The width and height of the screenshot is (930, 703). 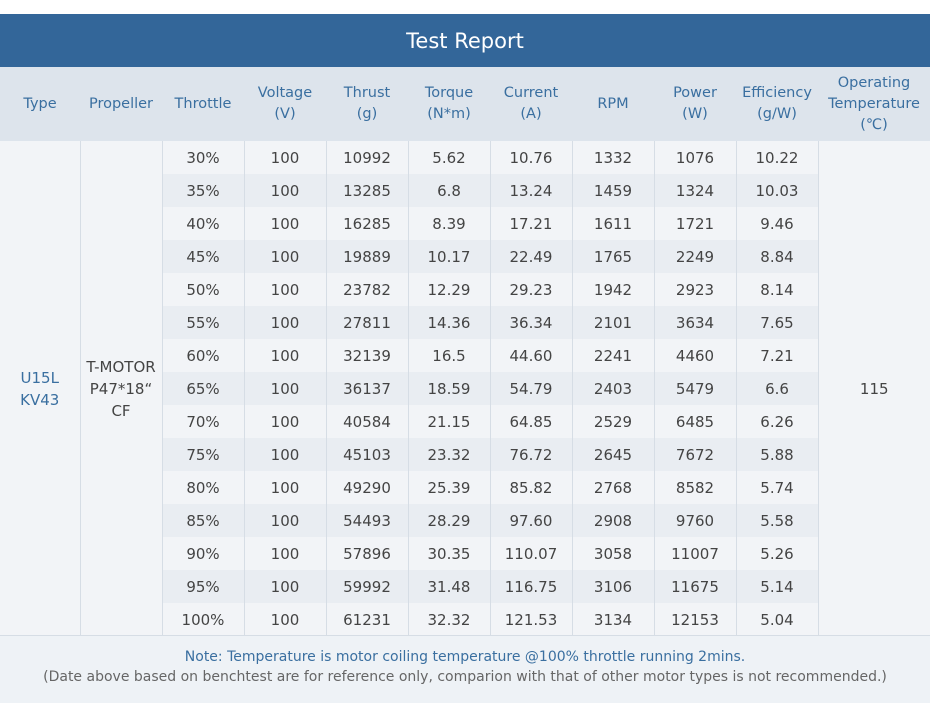 What do you see at coordinates (202, 553) in the screenshot?
I see `throttle-cell: 90%` at bounding box center [202, 553].